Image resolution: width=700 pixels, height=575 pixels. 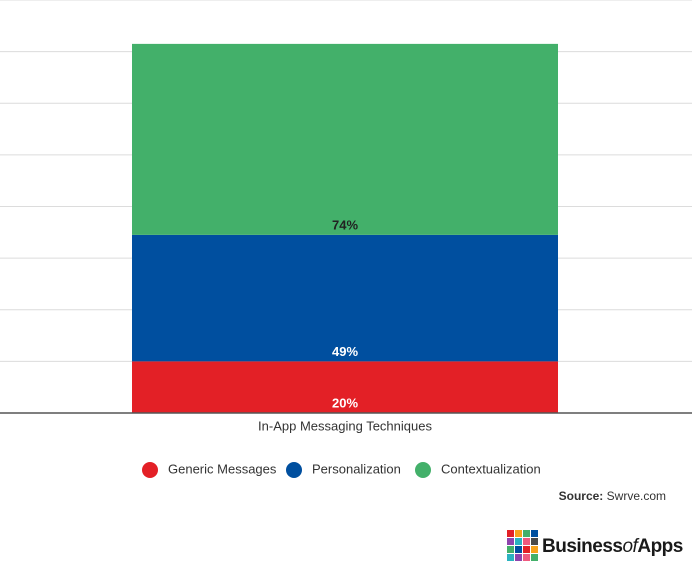 I want to click on data-label: 49%, so click(x=345, y=351).